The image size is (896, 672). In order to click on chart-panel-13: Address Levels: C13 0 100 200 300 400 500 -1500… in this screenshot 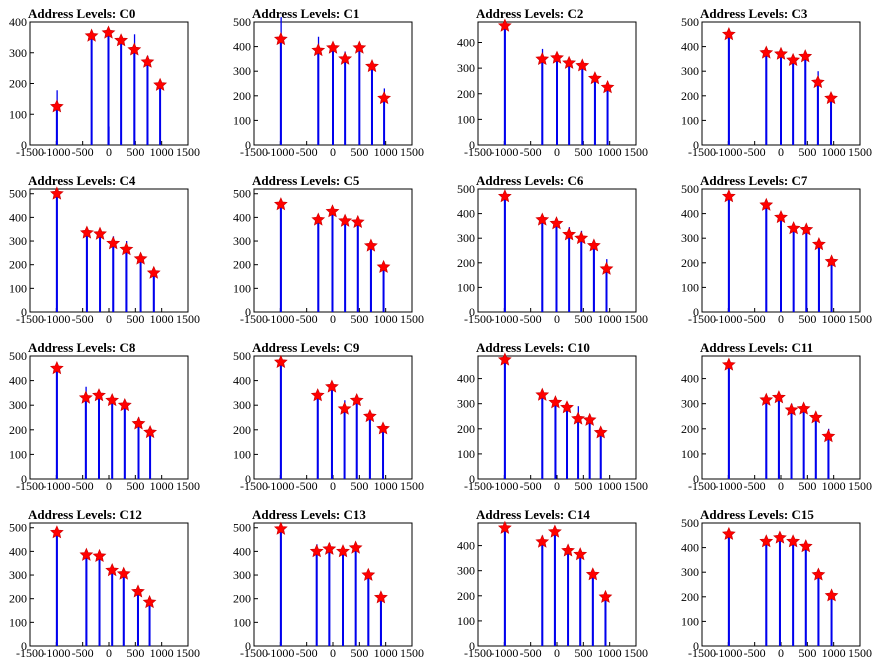, I will do `click(328, 583)`.